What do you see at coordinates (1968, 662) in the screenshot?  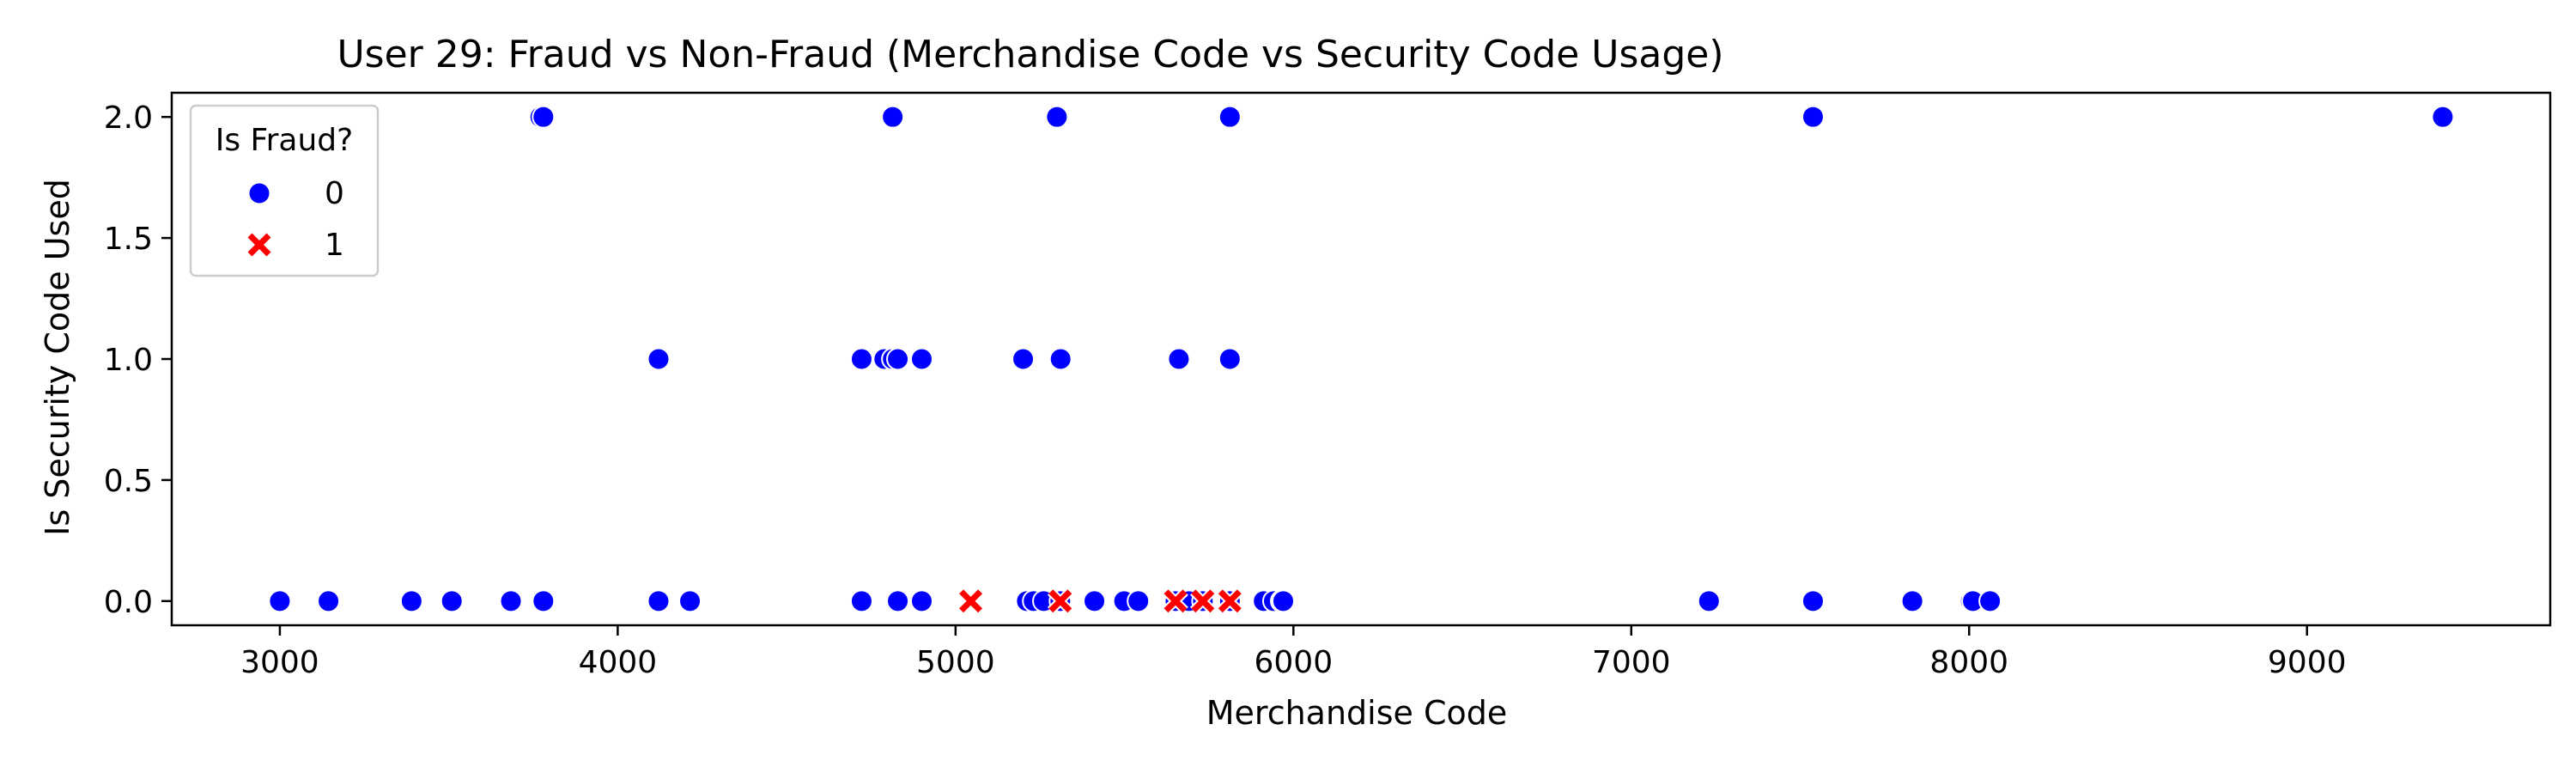 I see `x-tick-label: 8000` at bounding box center [1968, 662].